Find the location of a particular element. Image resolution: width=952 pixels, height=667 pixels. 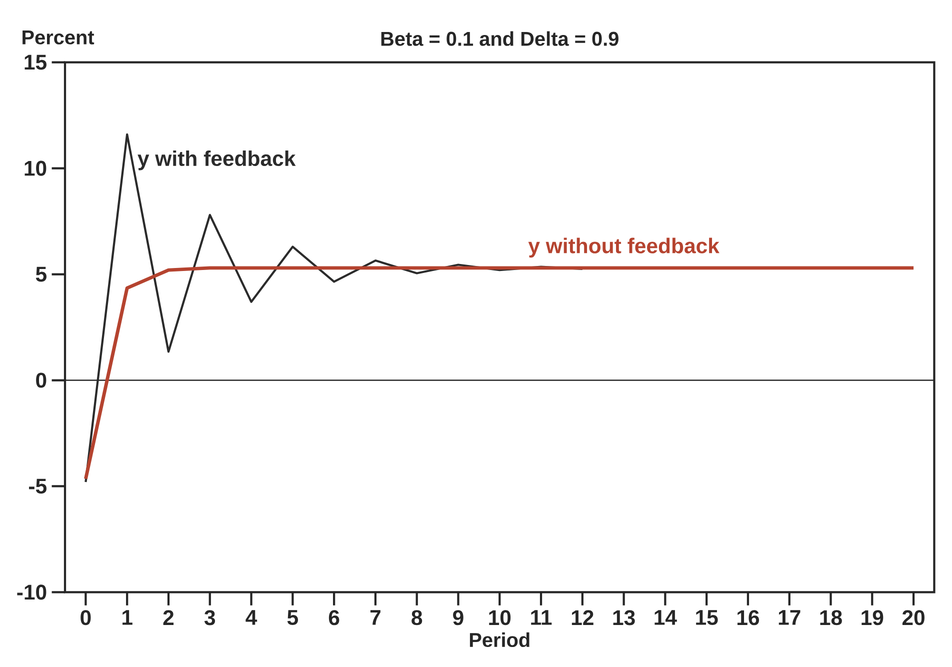

x-tick-label: 11 is located at coordinates (541, 617).